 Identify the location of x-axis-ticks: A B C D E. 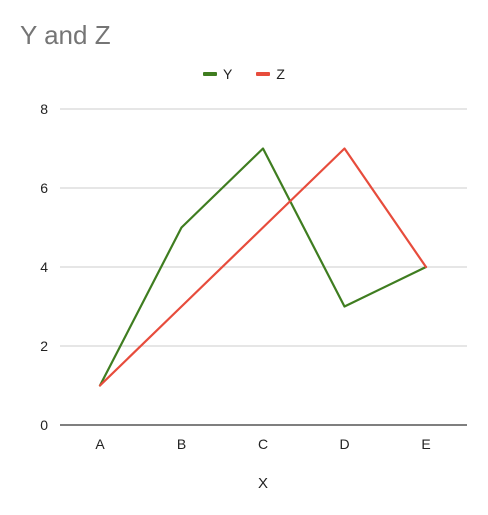
(262, 444).